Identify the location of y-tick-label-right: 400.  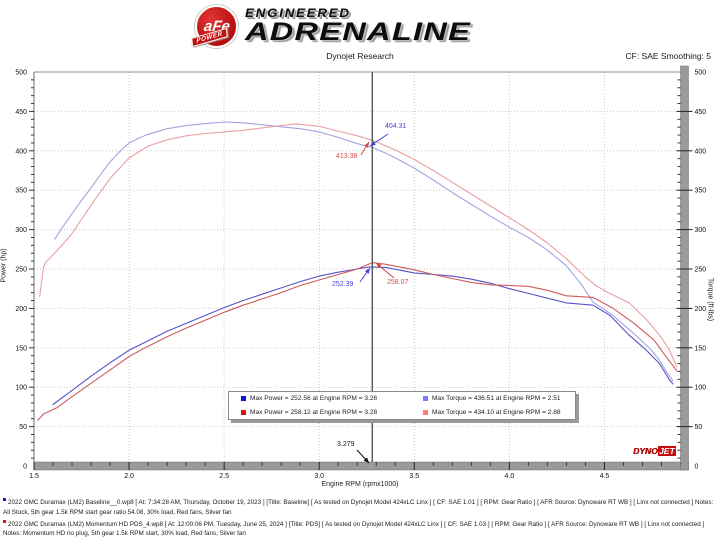
(701, 151).